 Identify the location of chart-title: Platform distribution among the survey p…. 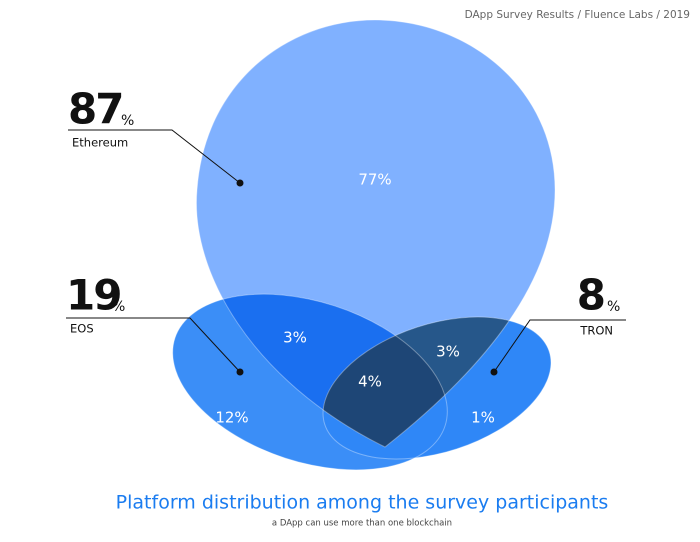
(362, 503).